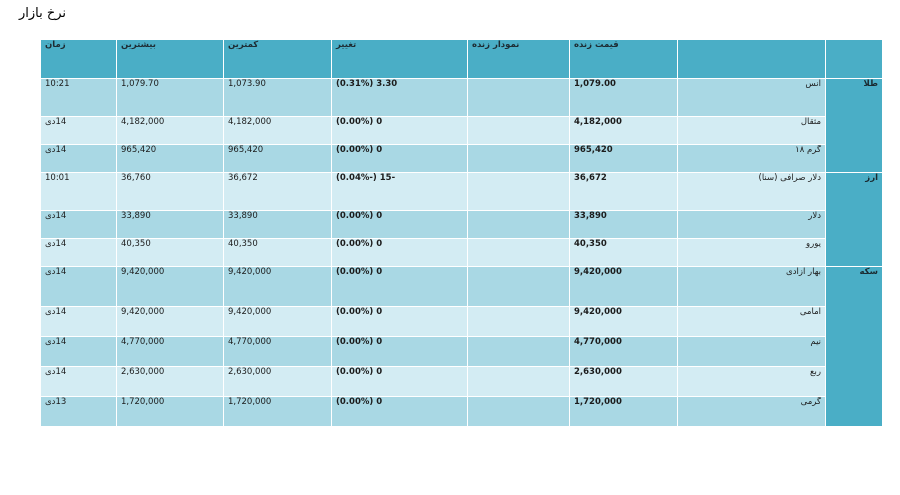 This screenshot has height=495, width=900. I want to click on row-low: 33,890, so click(277, 224).